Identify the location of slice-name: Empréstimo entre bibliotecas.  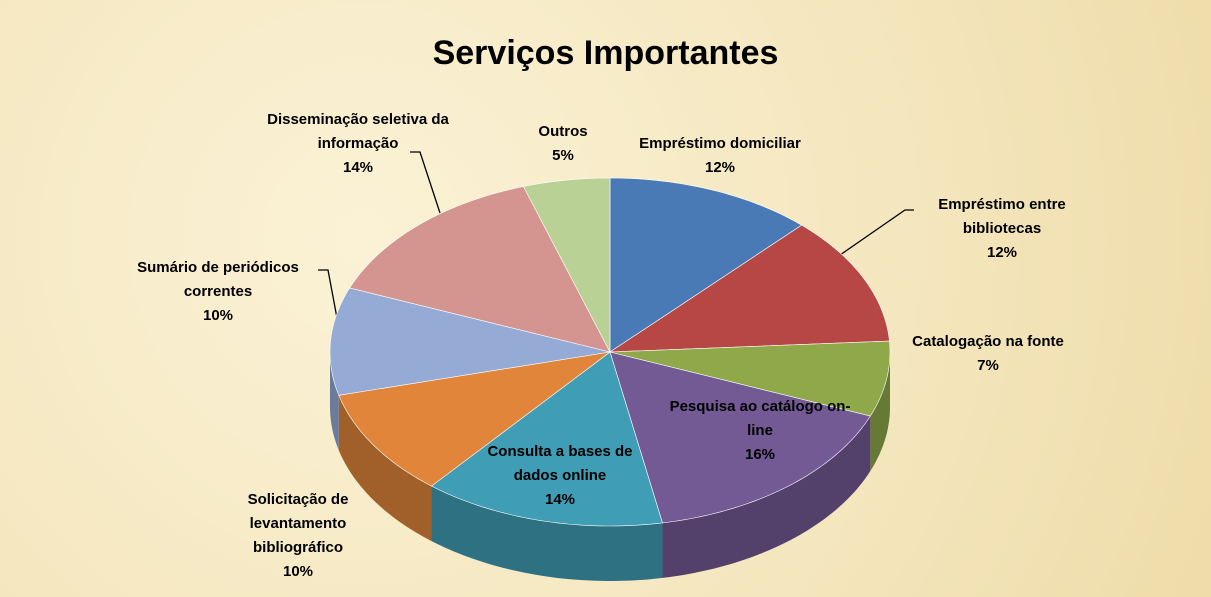
(1002, 216).